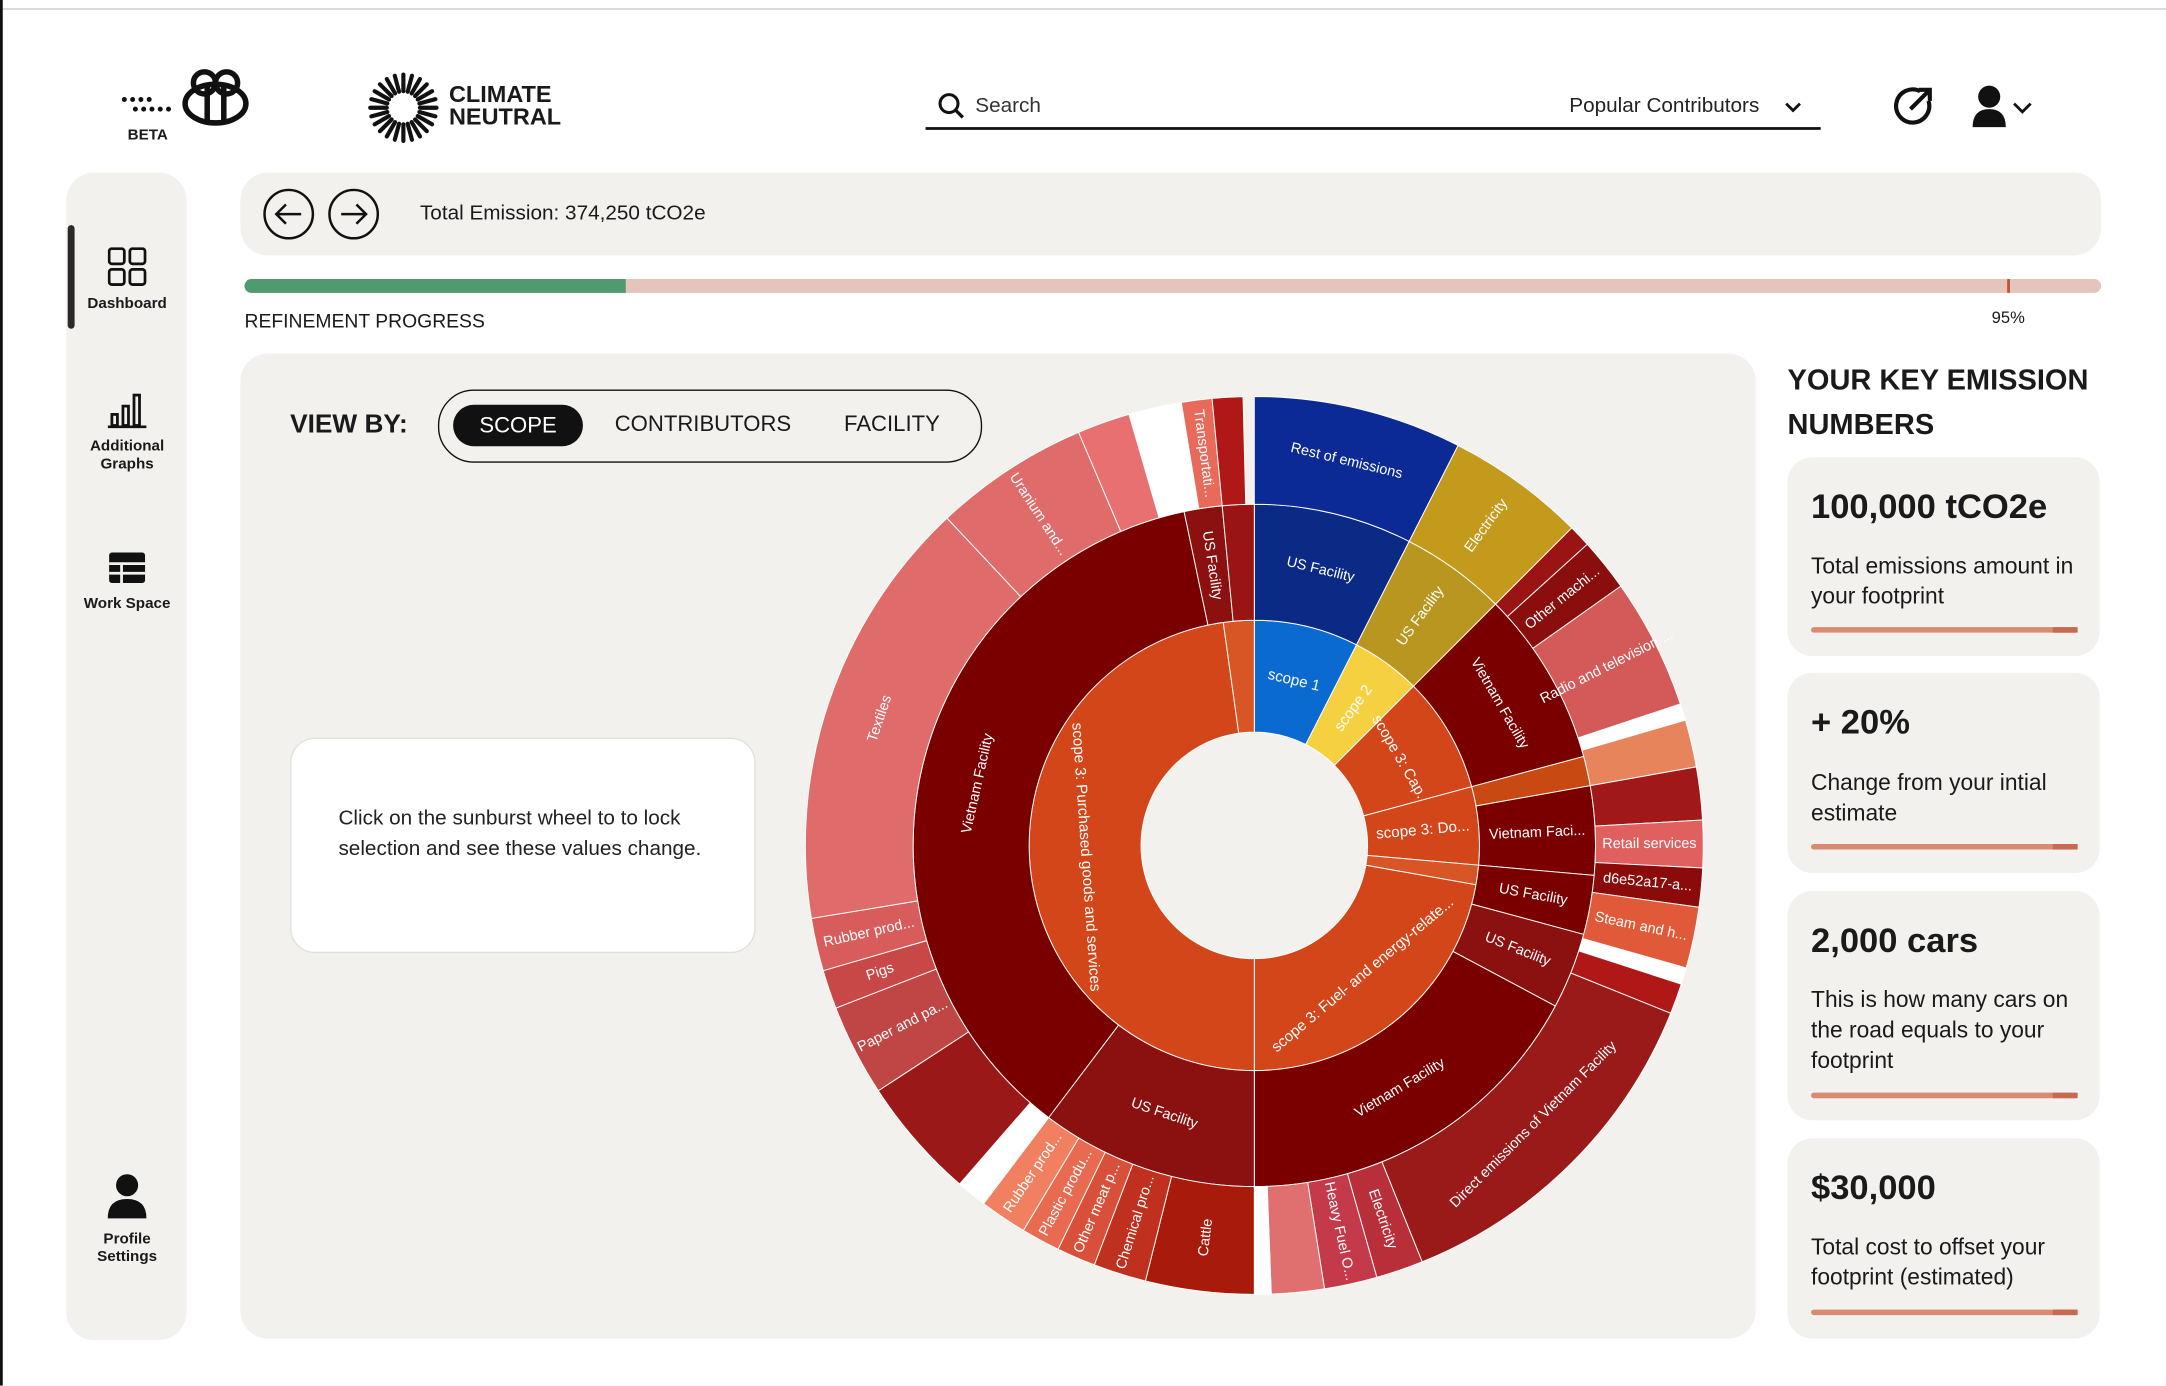 The width and height of the screenshot is (2166, 1386). Describe the element at coordinates (403, 107) in the screenshot. I see `climate-logo` at that location.